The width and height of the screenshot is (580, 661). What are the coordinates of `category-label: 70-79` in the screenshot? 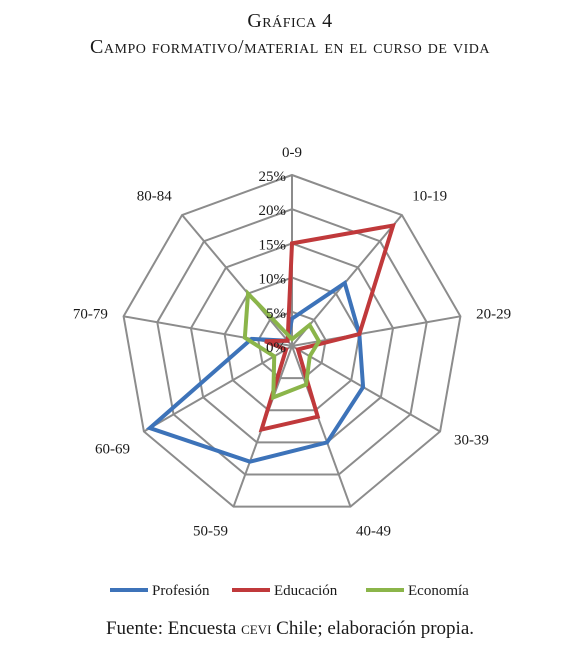 It's located at (90, 315).